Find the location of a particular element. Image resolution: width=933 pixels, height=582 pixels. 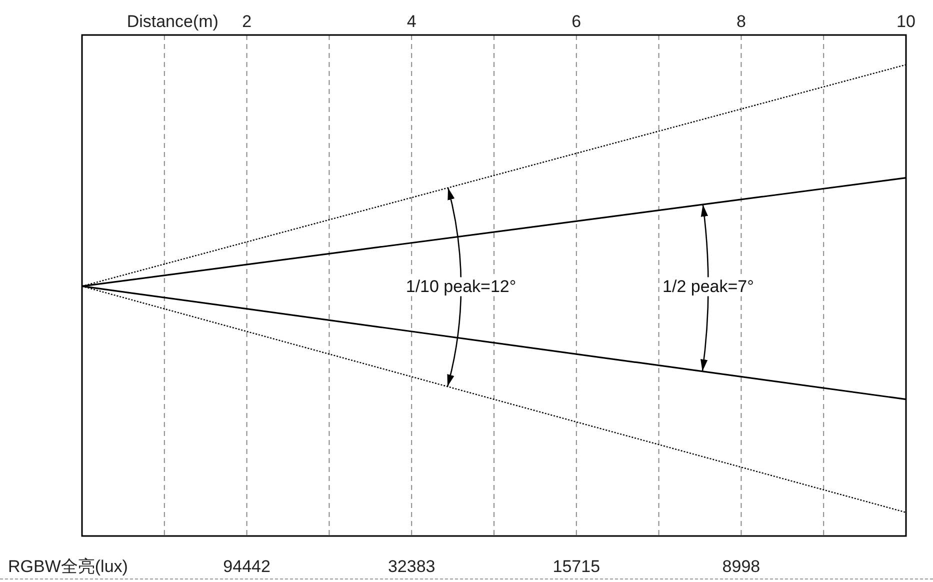

x-tick-label: 6 is located at coordinates (577, 21).